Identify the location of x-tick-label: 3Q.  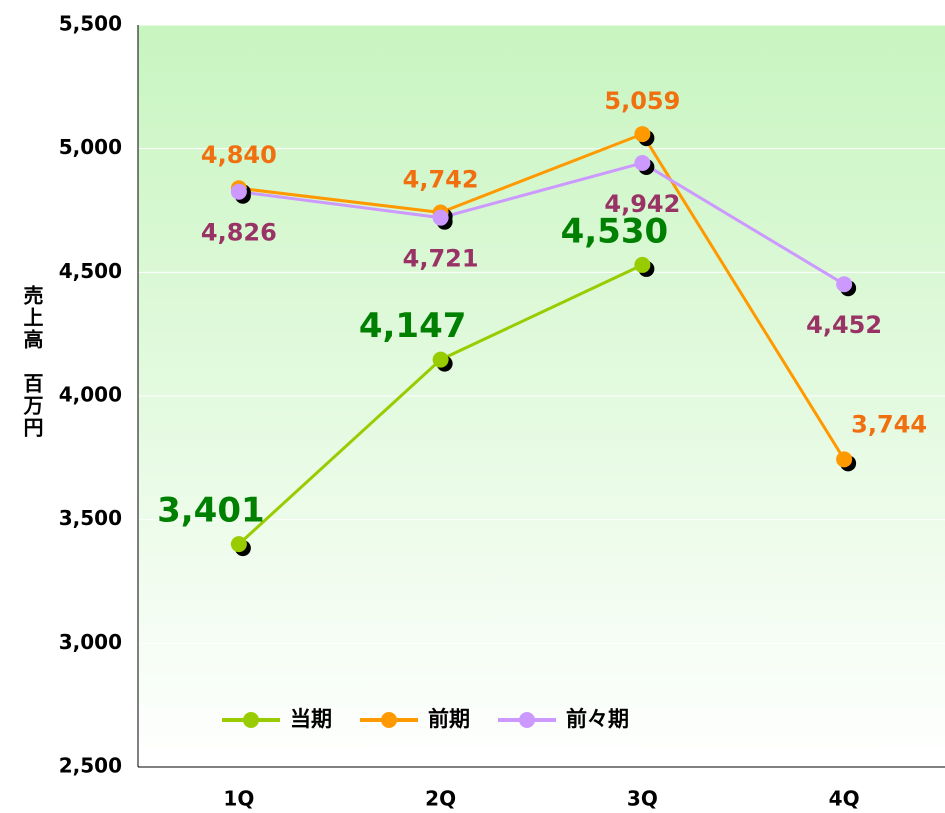
(642, 799).